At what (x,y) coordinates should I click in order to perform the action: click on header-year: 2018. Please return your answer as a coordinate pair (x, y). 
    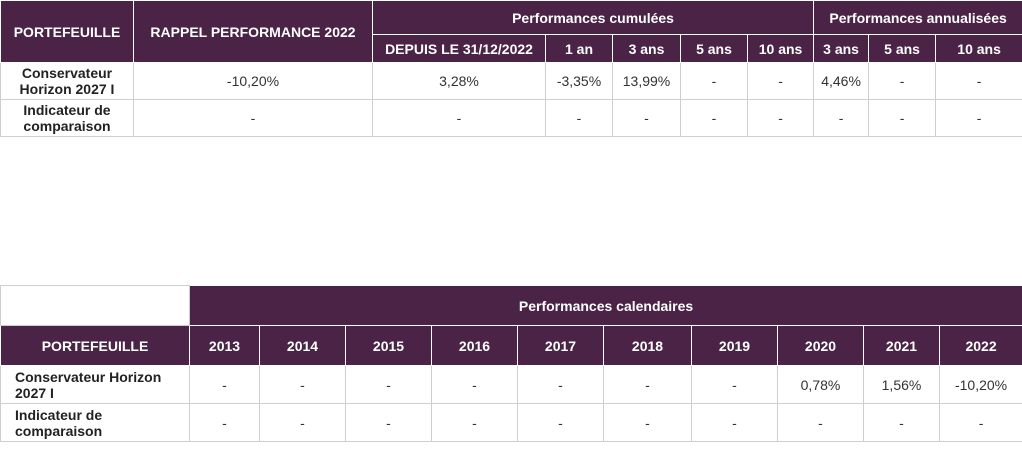
    Looking at the image, I should click on (647, 345).